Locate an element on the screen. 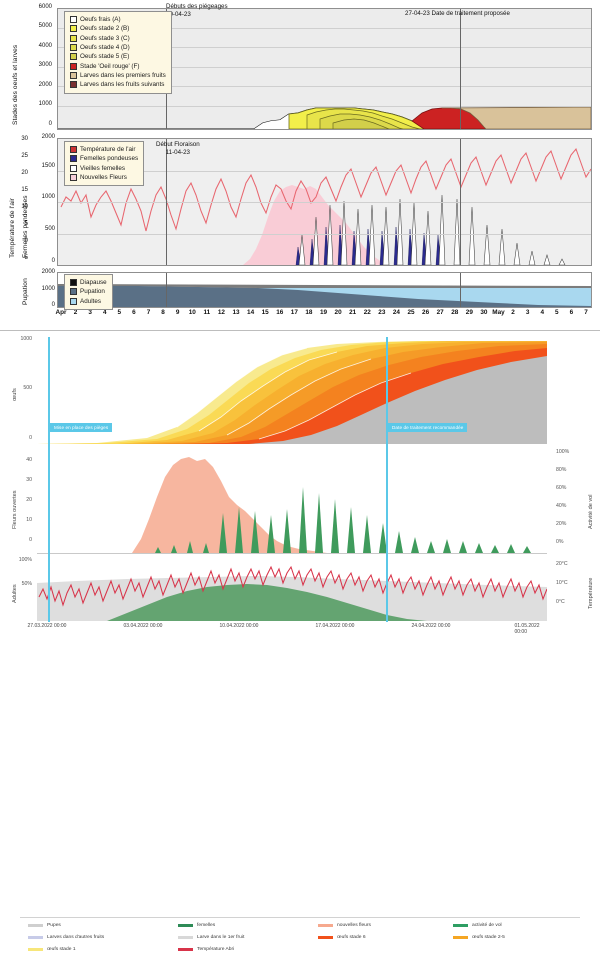  x-tick-top: 16 is located at coordinates (280, 312).